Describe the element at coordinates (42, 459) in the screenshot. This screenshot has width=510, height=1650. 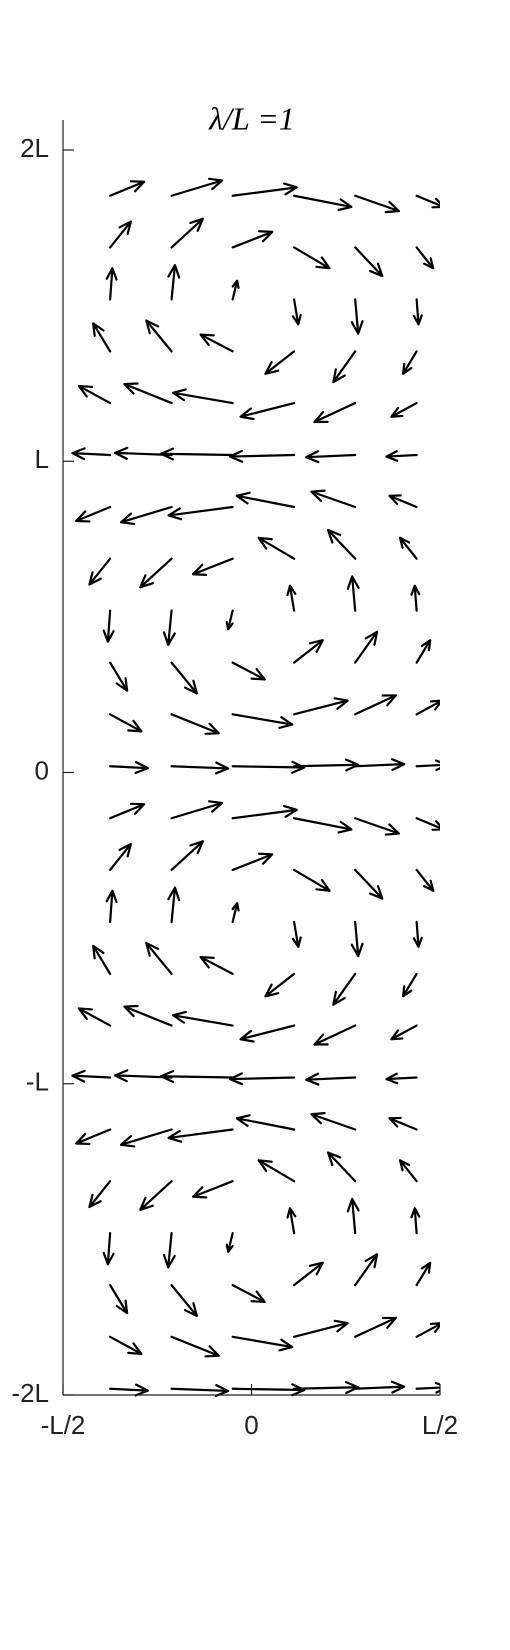
I see `y-tick-label: L` at that location.